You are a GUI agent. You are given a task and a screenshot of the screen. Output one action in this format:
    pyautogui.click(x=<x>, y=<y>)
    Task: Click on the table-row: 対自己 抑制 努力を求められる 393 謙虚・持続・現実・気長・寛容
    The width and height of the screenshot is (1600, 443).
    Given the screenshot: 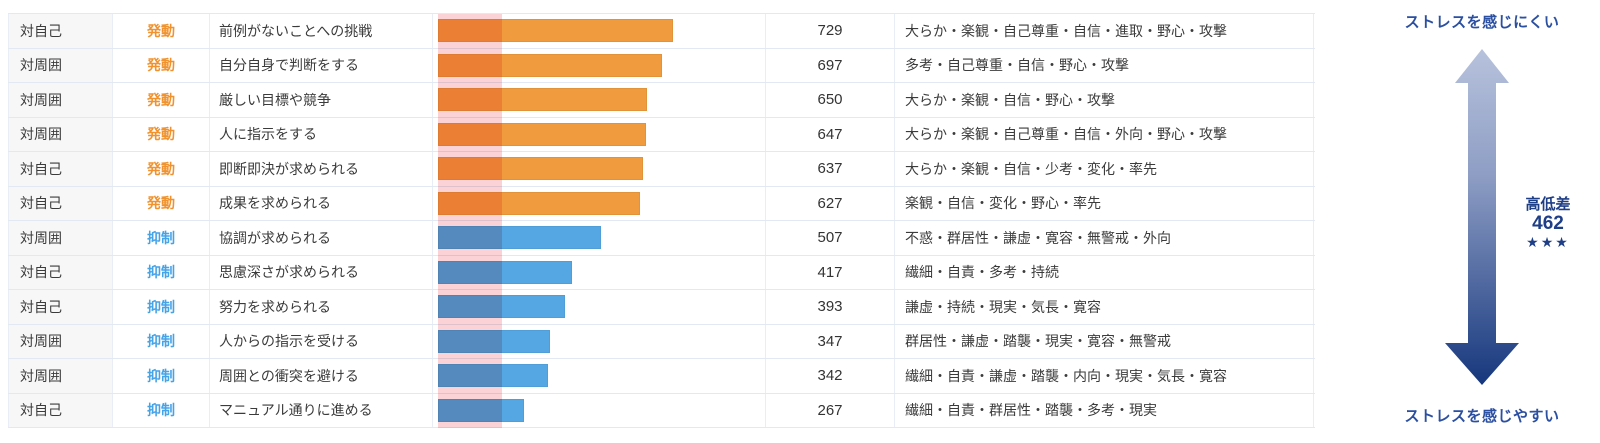 What is the action you would take?
    pyautogui.click(x=661, y=307)
    